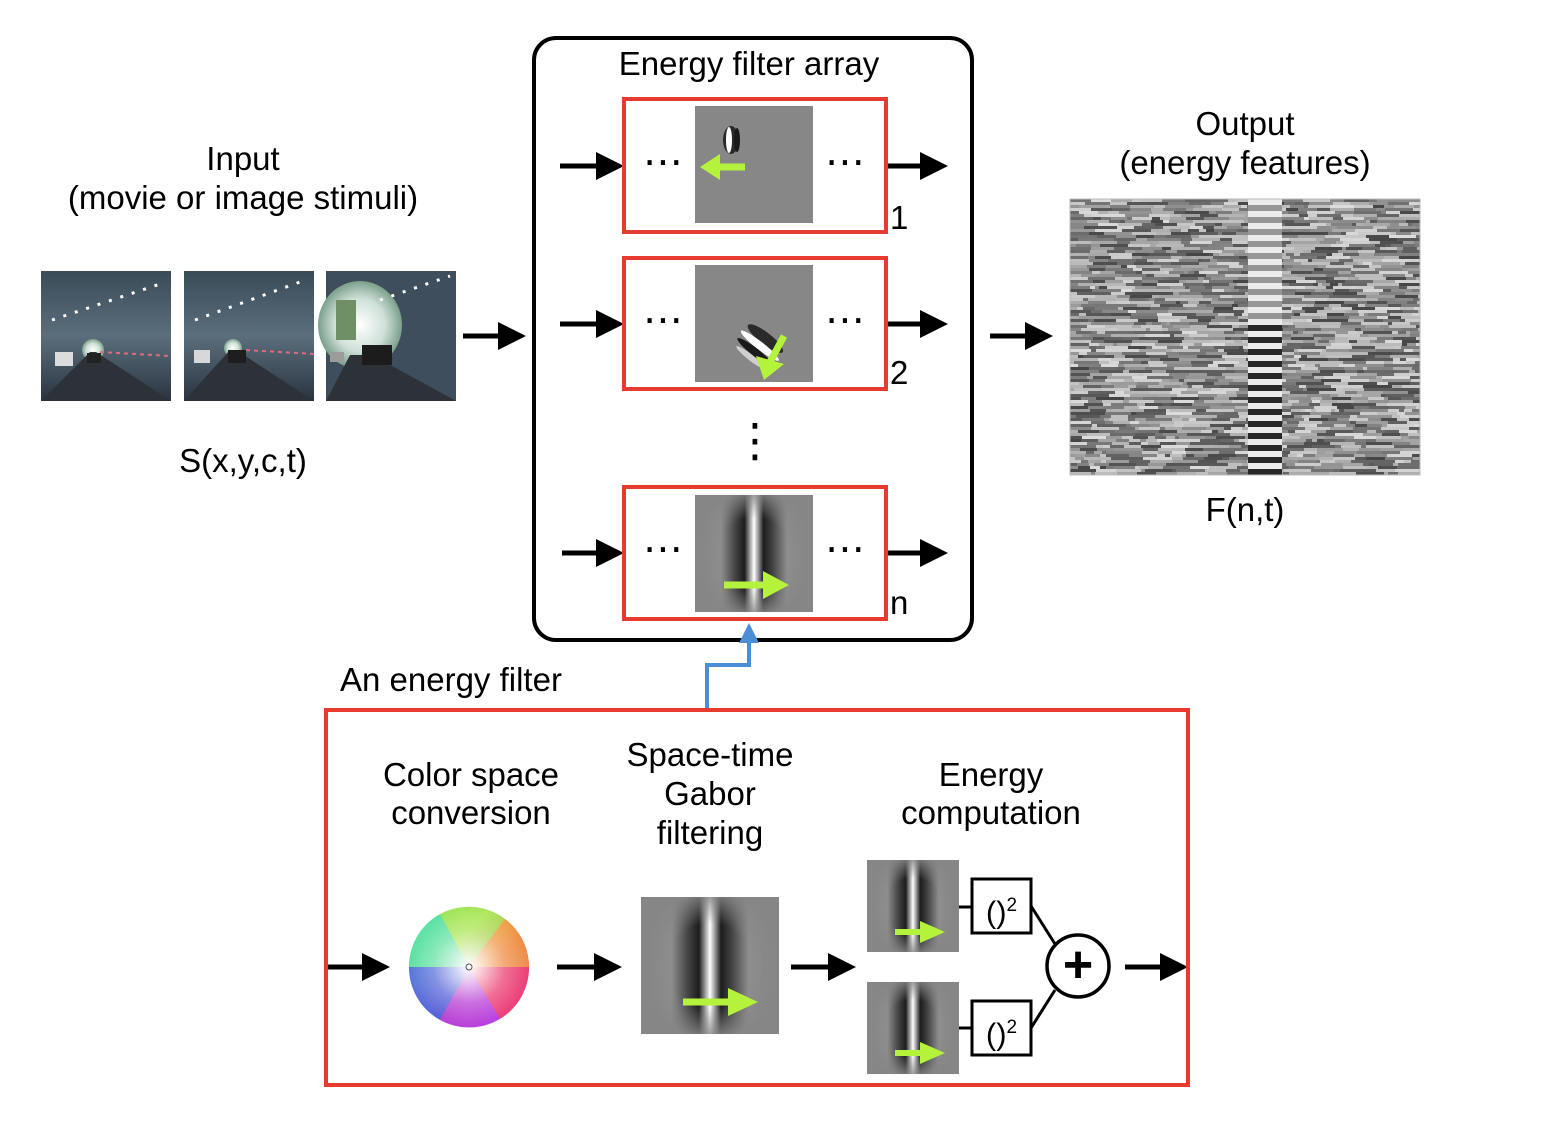 This screenshot has height=1140, width=1560. I want to click on square-bottom-parens: (), so click(996, 1034).